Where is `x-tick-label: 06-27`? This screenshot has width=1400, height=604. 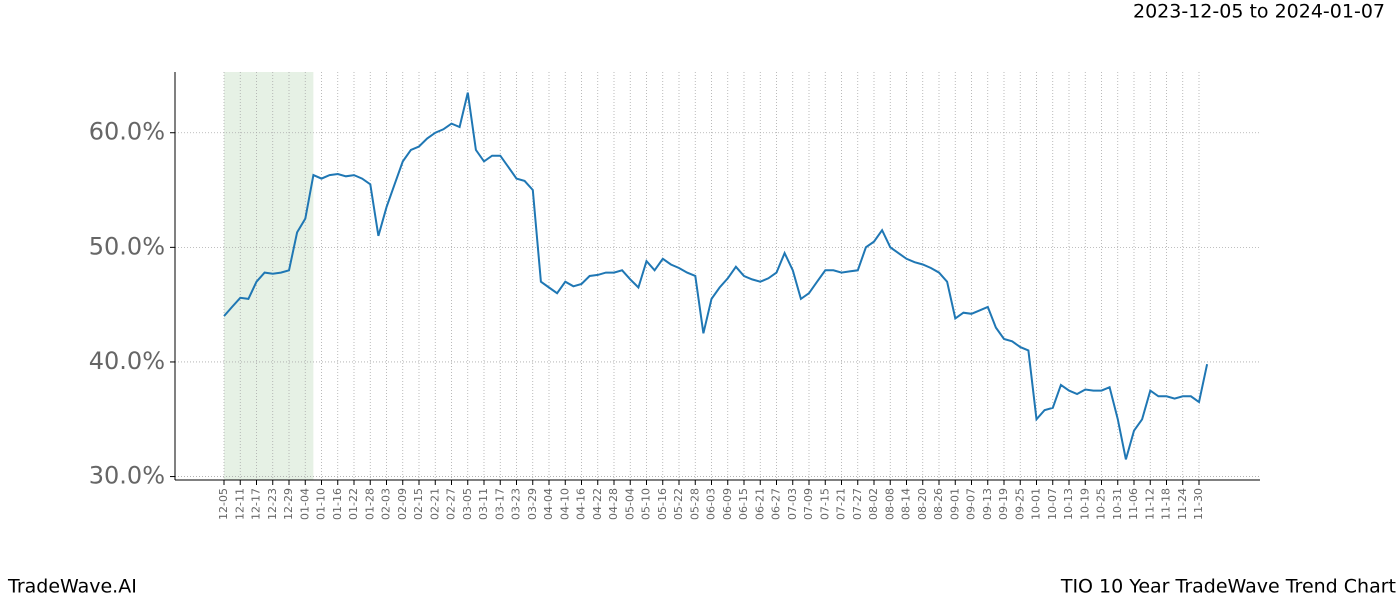 x-tick-label: 06-27 is located at coordinates (776, 504).